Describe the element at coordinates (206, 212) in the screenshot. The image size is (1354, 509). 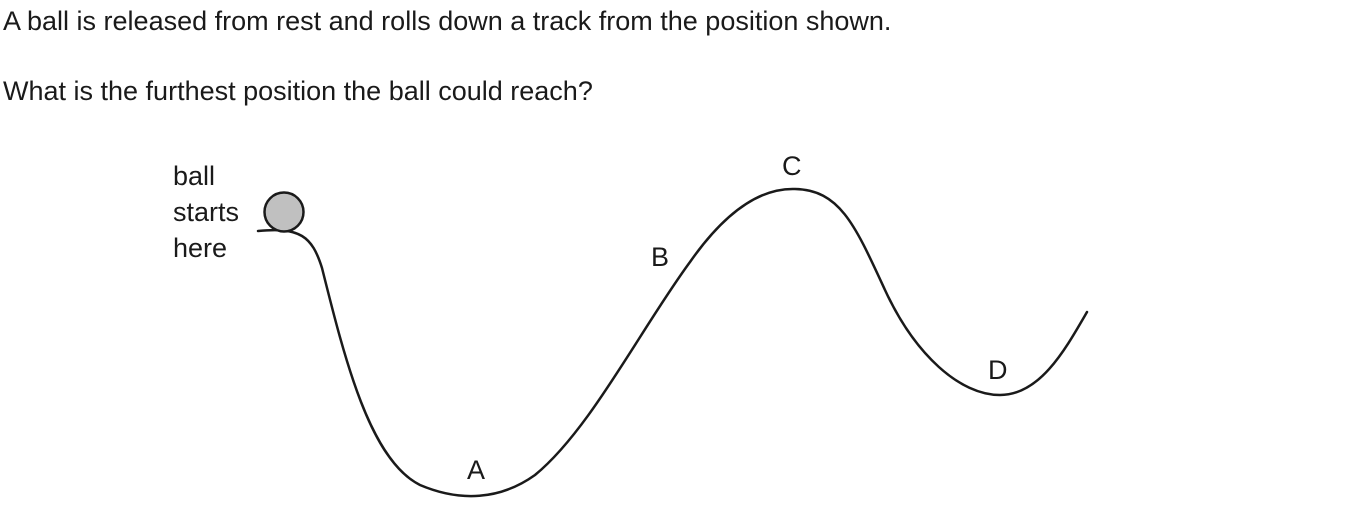
I see `start-label-line-2: starts` at that location.